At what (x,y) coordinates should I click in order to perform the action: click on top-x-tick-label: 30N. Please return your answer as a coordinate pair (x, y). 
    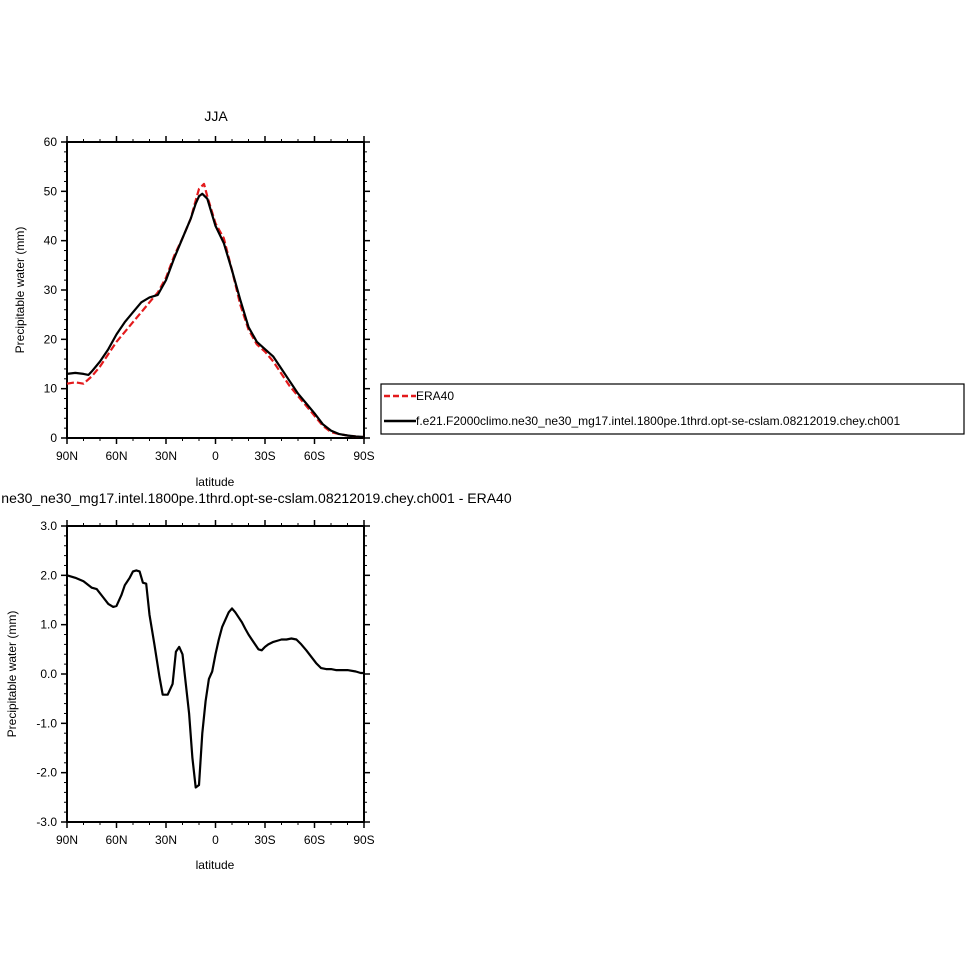
    Looking at the image, I should click on (166, 456).